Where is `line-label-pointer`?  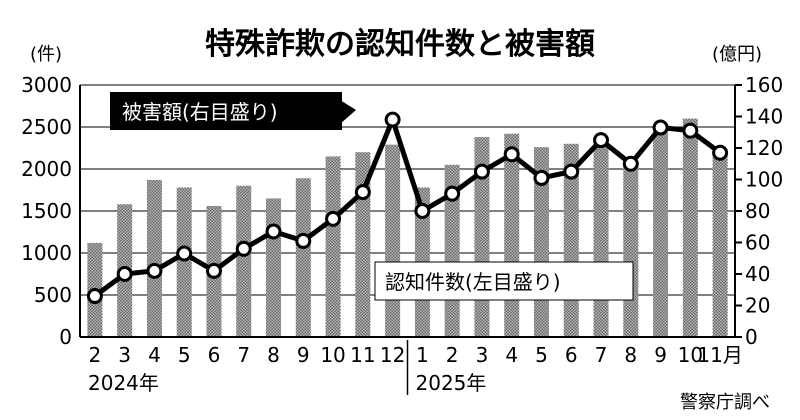
line-label-pointer is located at coordinates (348, 112).